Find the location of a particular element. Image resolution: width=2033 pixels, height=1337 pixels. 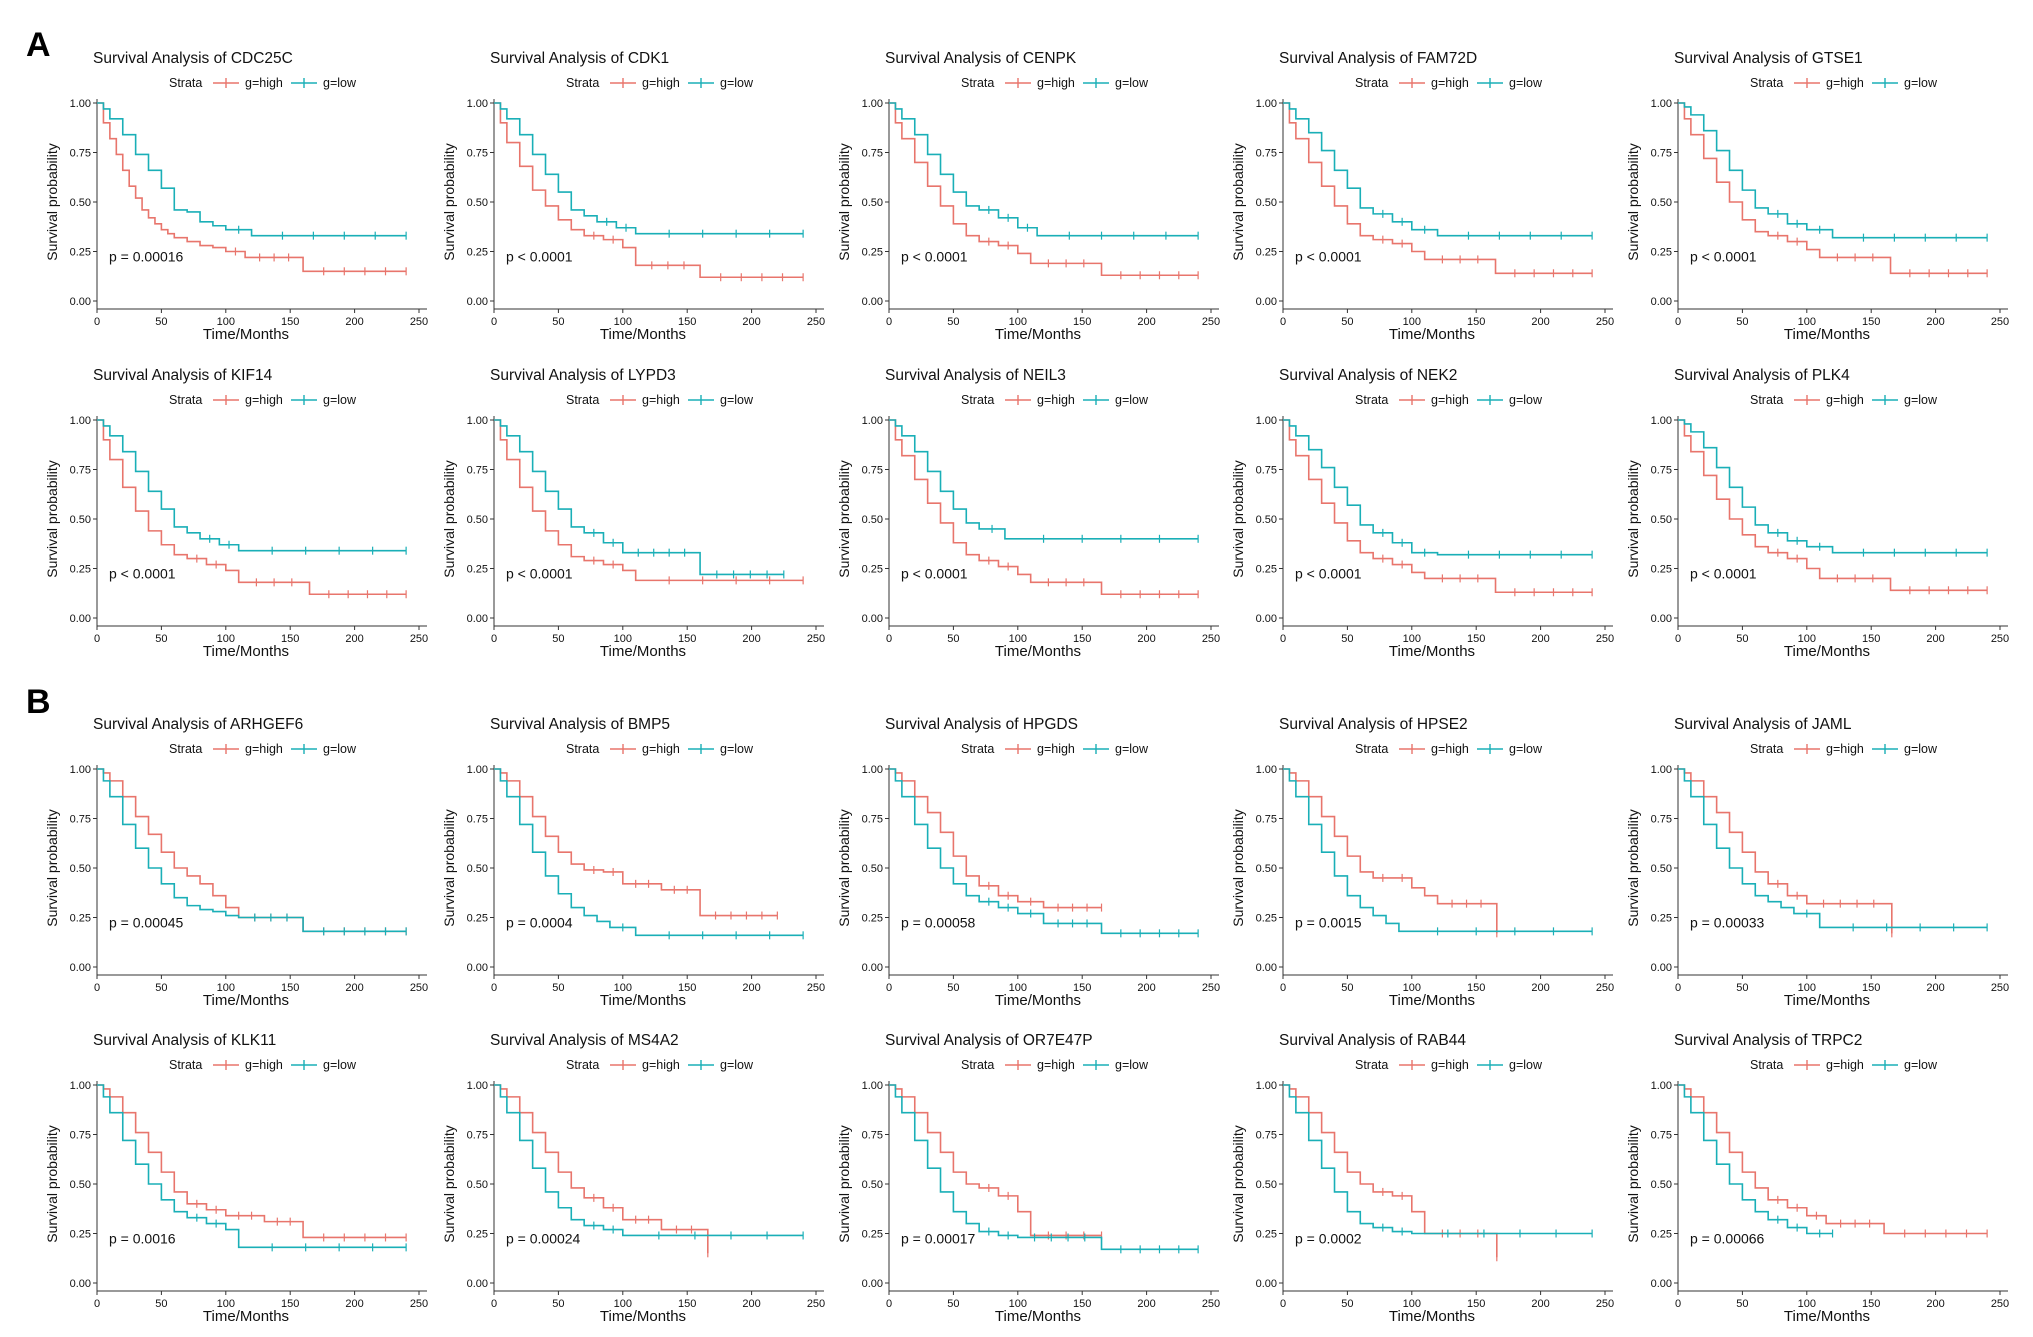

chart-title: Survival Analysis of NEIL3 is located at coordinates (975, 375).